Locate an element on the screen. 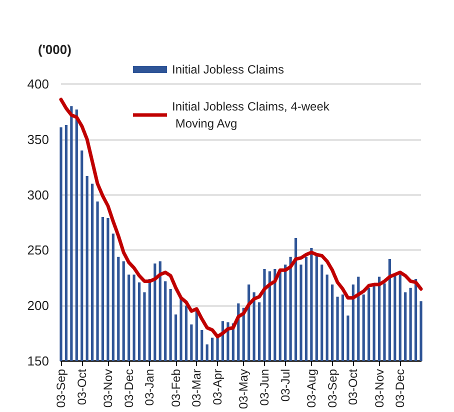  legend-label: Initial Jobless Claims is located at coordinates (228, 69).